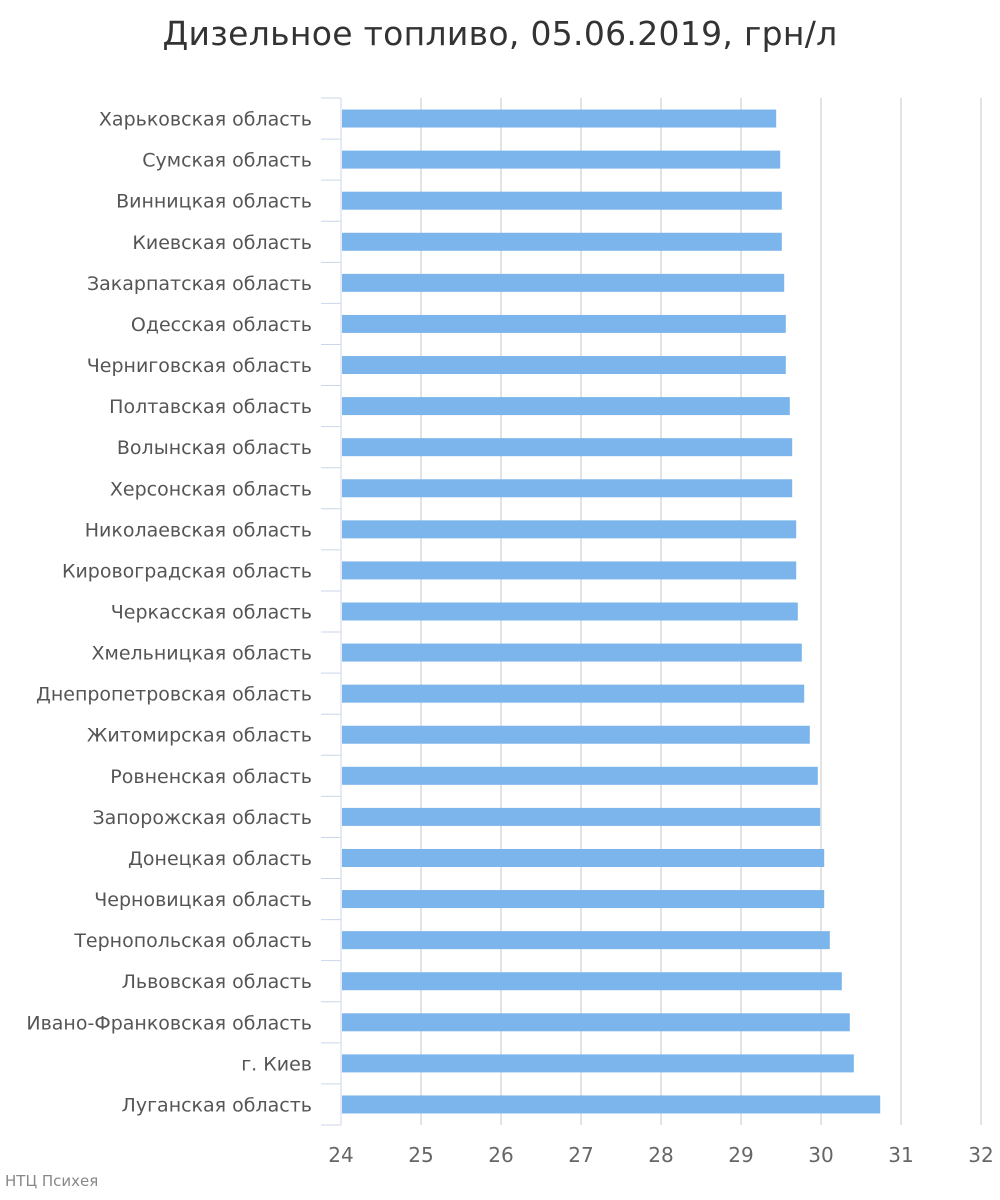 The image size is (1000, 1200). I want to click on category-label: Херсонская область, so click(211, 489).